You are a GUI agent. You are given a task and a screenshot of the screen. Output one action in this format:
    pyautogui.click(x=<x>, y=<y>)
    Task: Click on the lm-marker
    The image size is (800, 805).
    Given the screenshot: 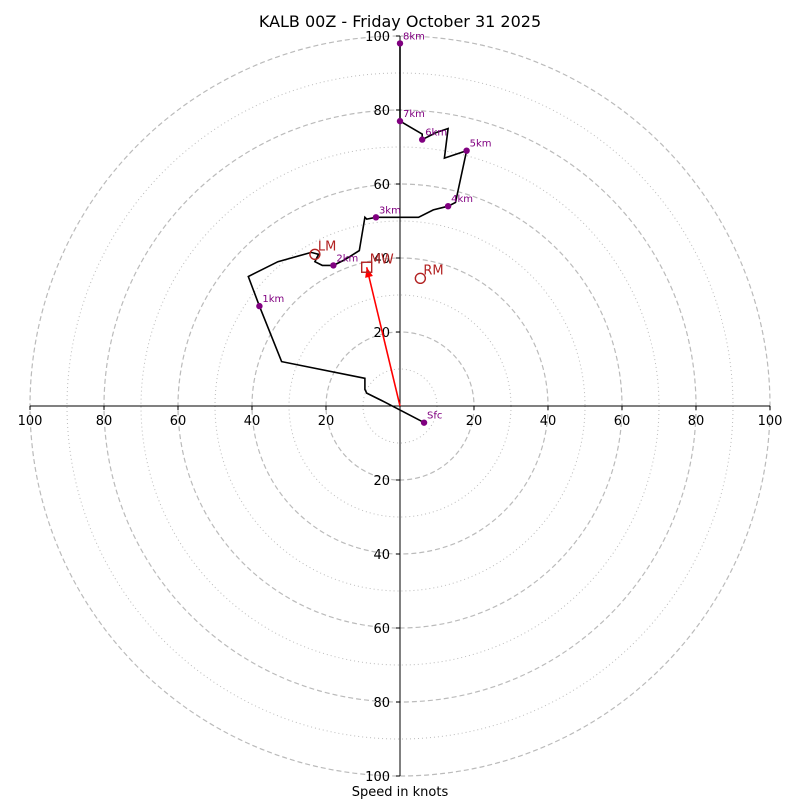 What is the action you would take?
    pyautogui.click(x=315, y=254)
    